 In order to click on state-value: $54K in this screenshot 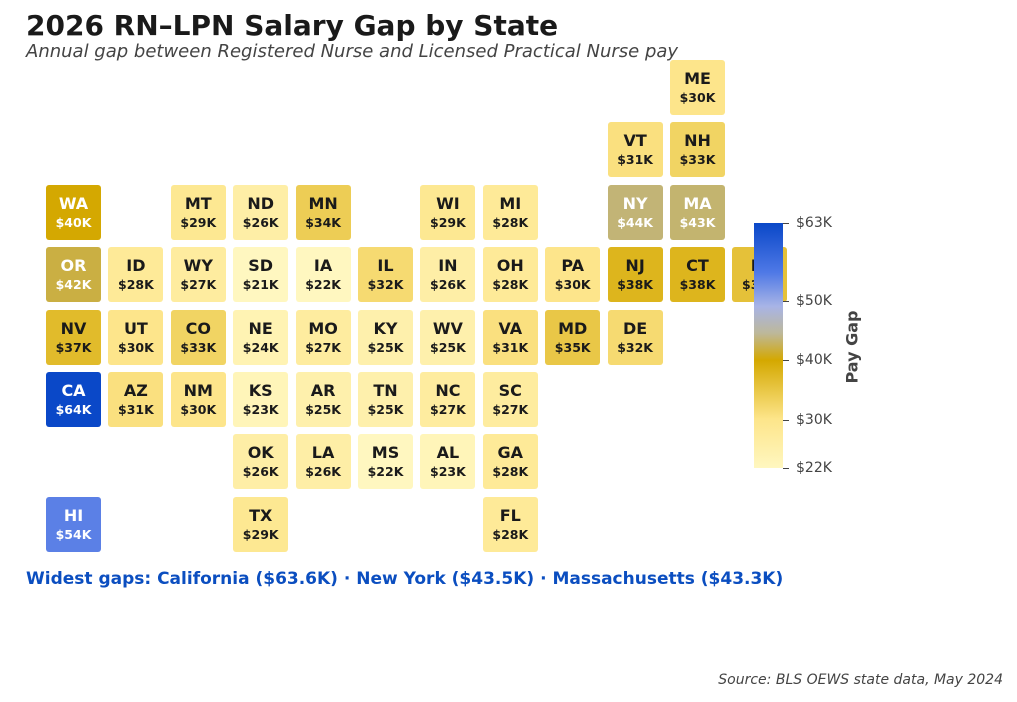, I will do `click(73, 534)`.